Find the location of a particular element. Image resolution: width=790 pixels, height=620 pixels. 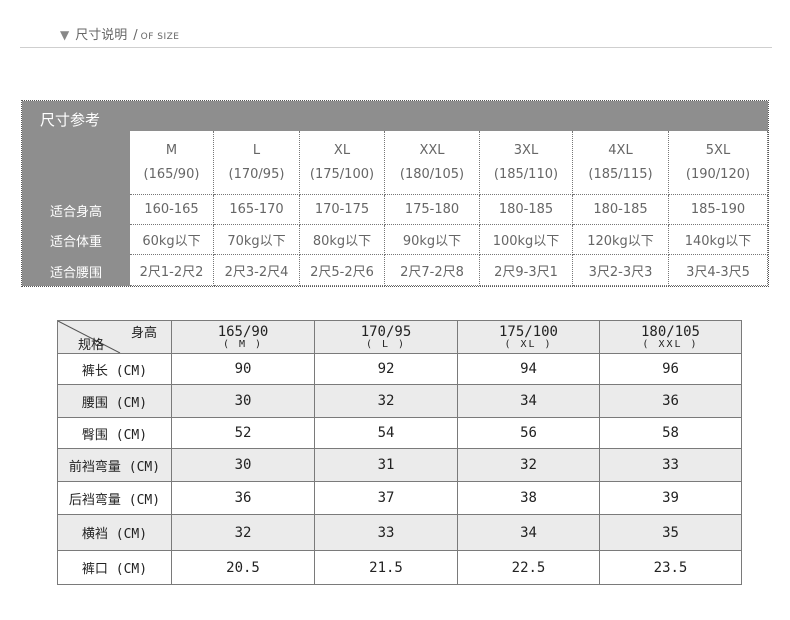

measurement-value: 38 is located at coordinates (528, 498).